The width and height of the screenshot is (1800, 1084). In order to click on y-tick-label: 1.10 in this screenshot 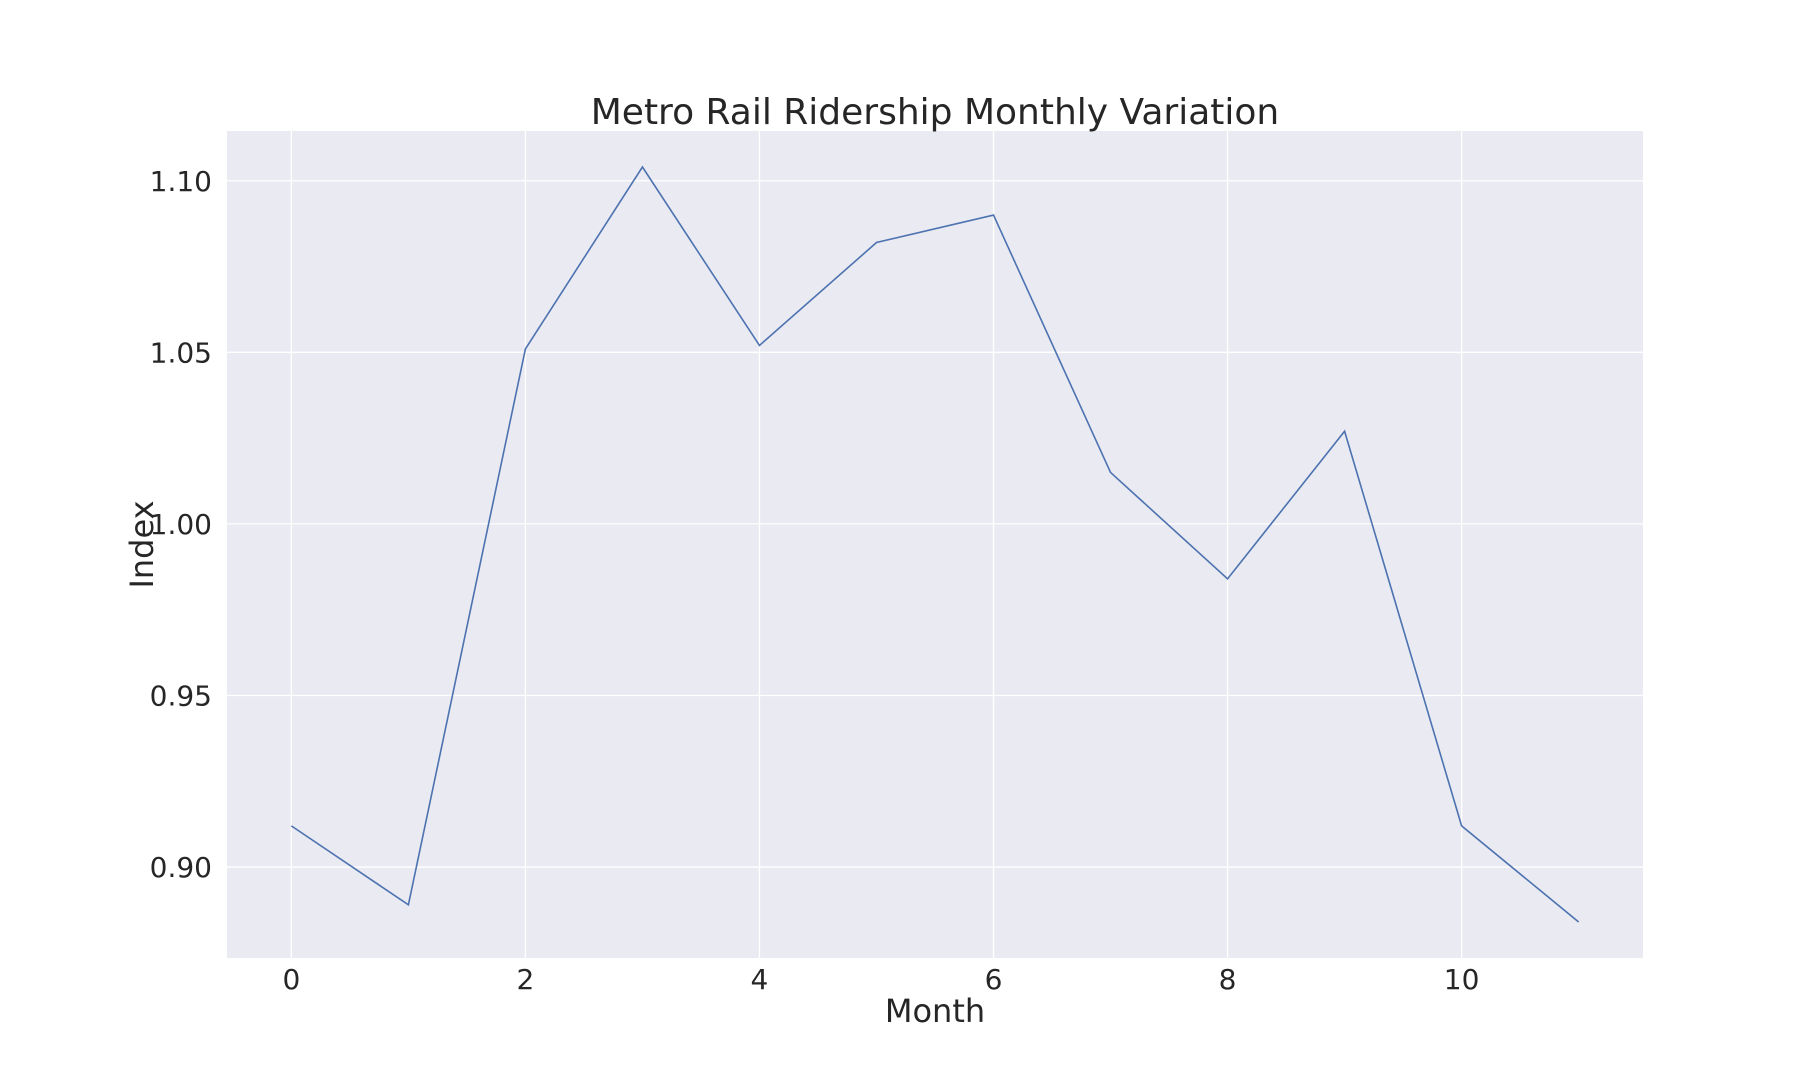, I will do `click(181, 181)`.